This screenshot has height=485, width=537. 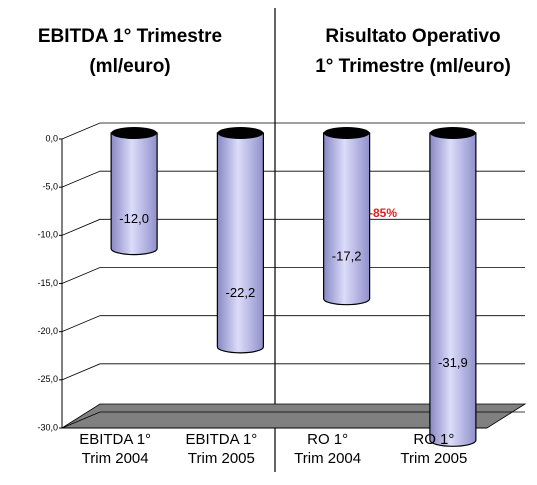 I want to click on y-tick-label: -10,0, so click(x=47, y=235).